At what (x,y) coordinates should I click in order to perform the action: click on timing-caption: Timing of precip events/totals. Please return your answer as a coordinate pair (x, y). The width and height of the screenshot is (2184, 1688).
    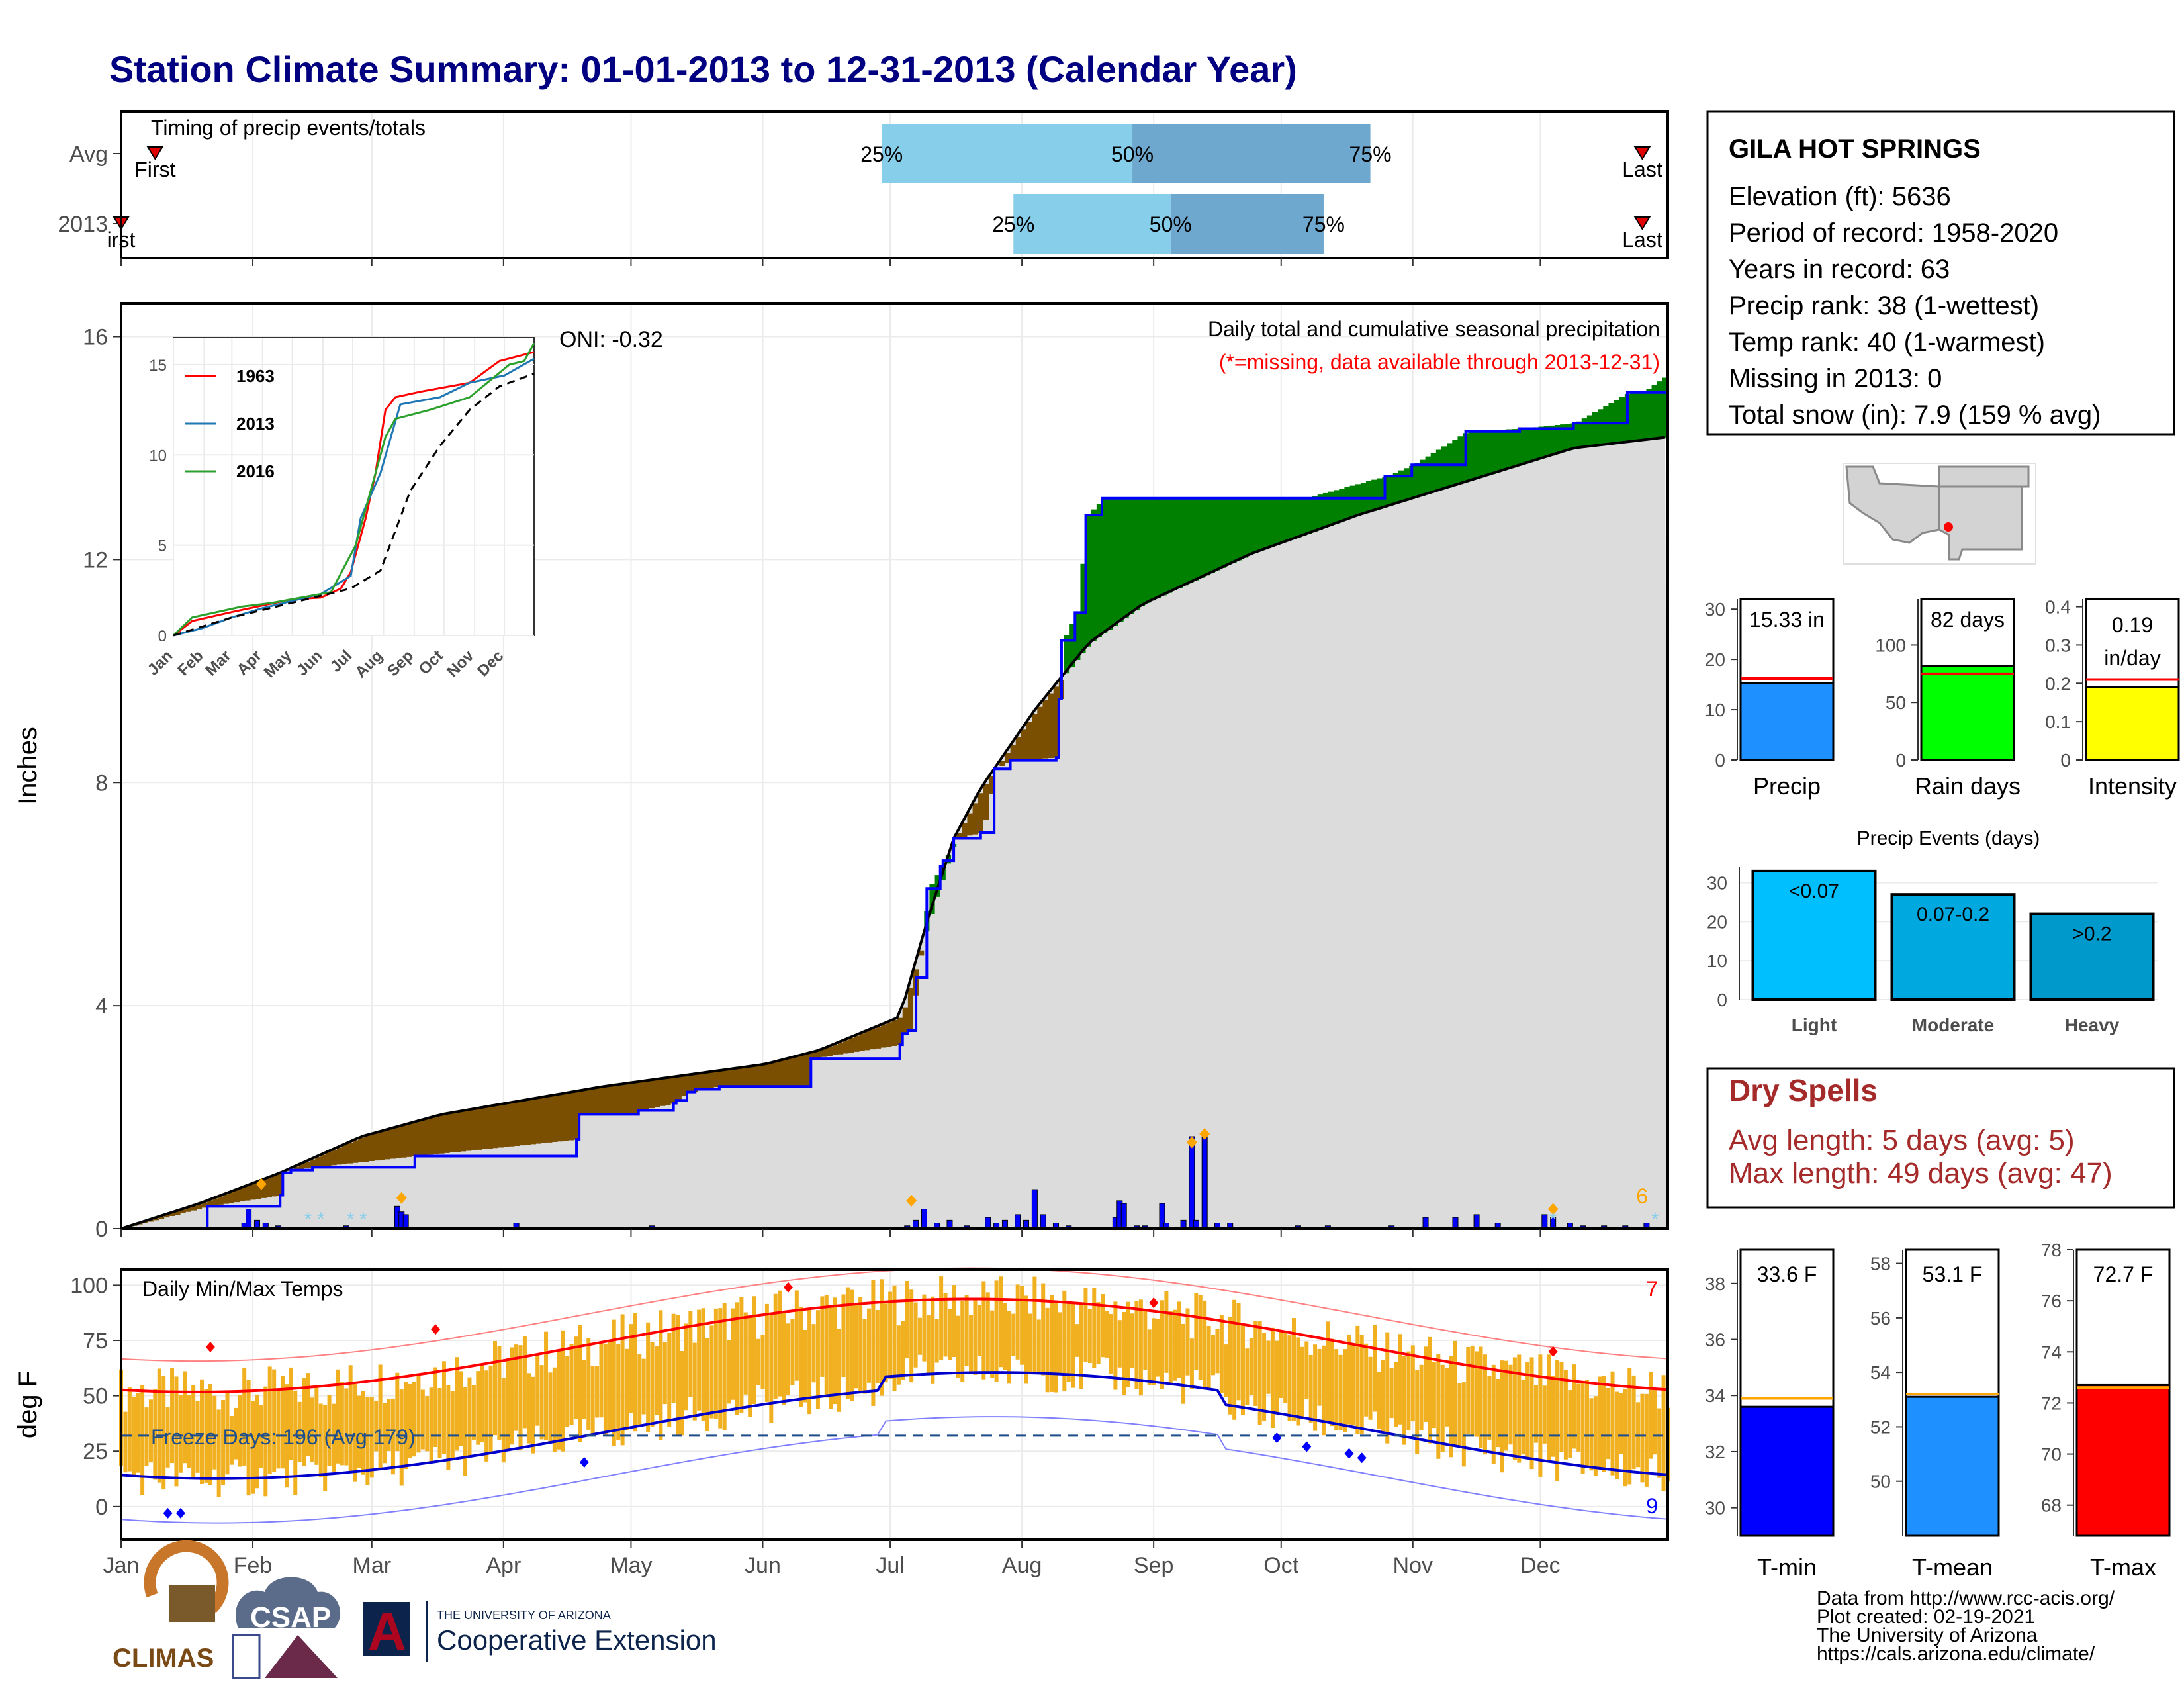
    Looking at the image, I should click on (288, 128).